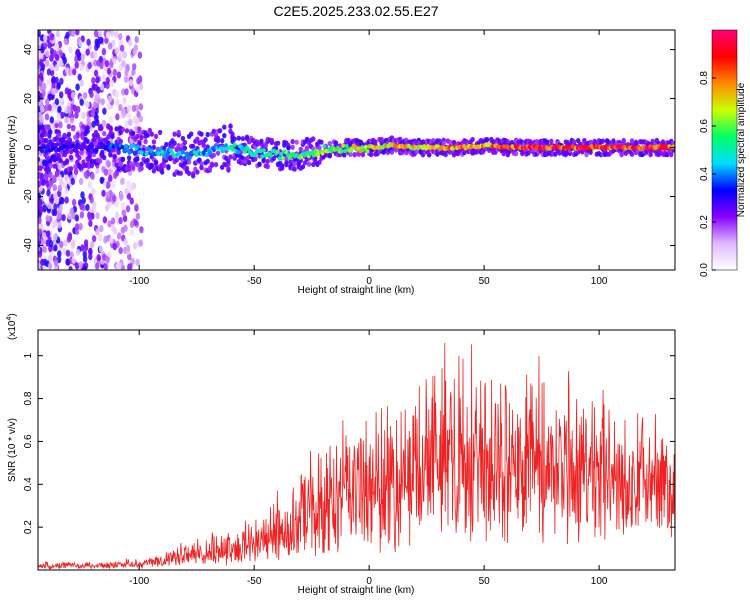  What do you see at coordinates (254, 281) in the screenshot?
I see `x-tick-label: -50` at bounding box center [254, 281].